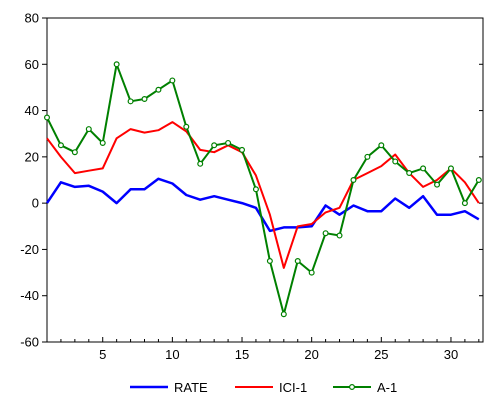 The width and height of the screenshot is (484, 410). I want to click on series-line-rate, so click(262, 205).